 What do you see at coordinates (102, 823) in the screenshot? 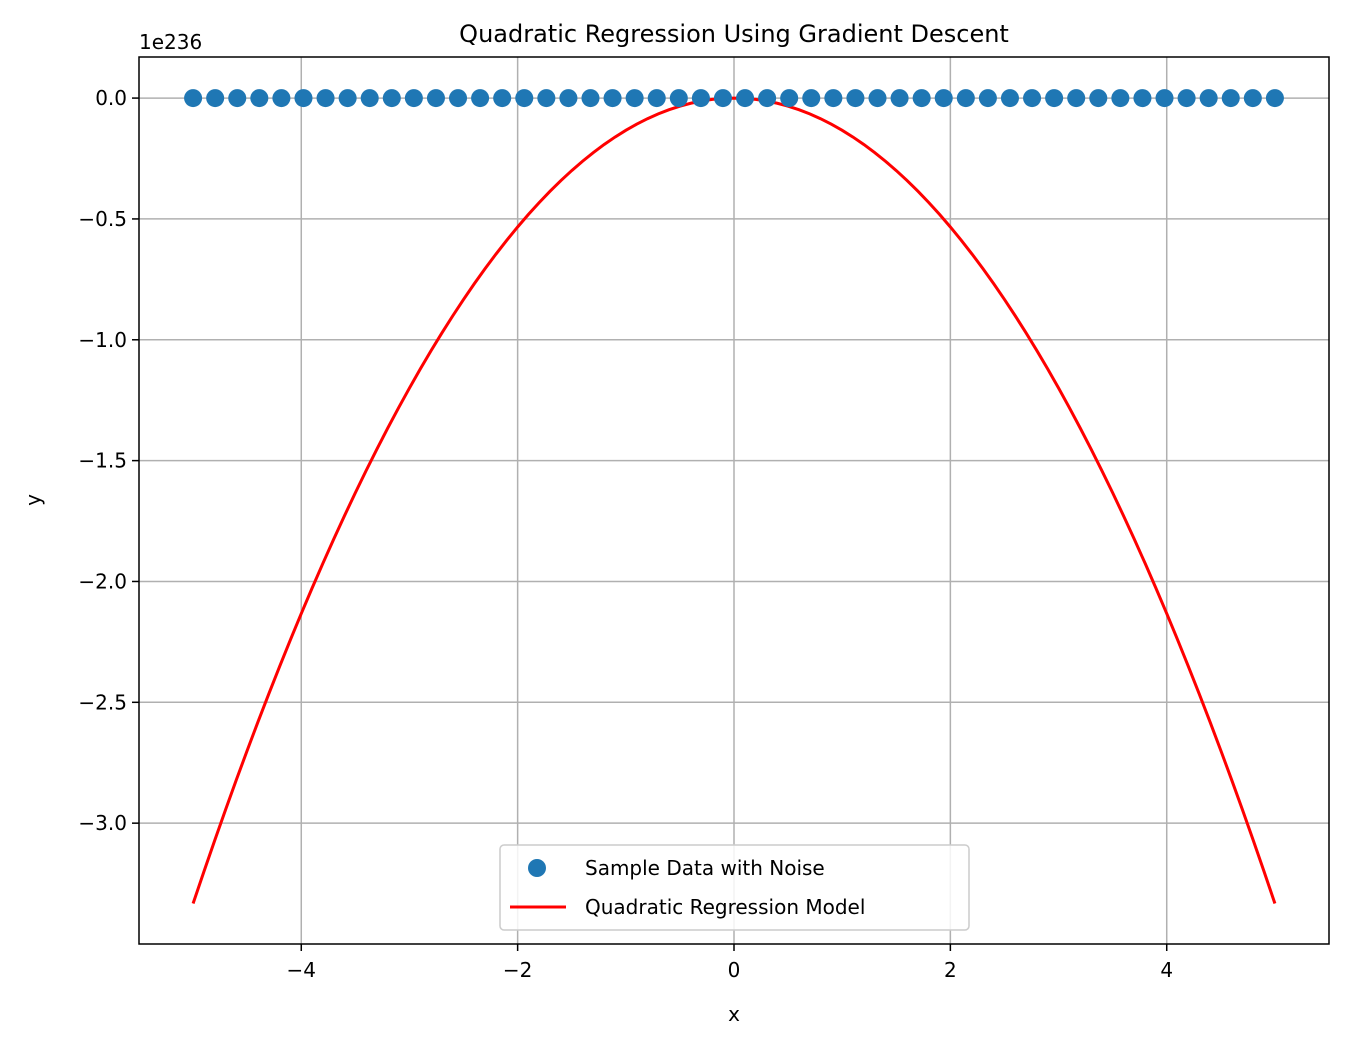
I see `y-tick-label: −3.0` at bounding box center [102, 823].